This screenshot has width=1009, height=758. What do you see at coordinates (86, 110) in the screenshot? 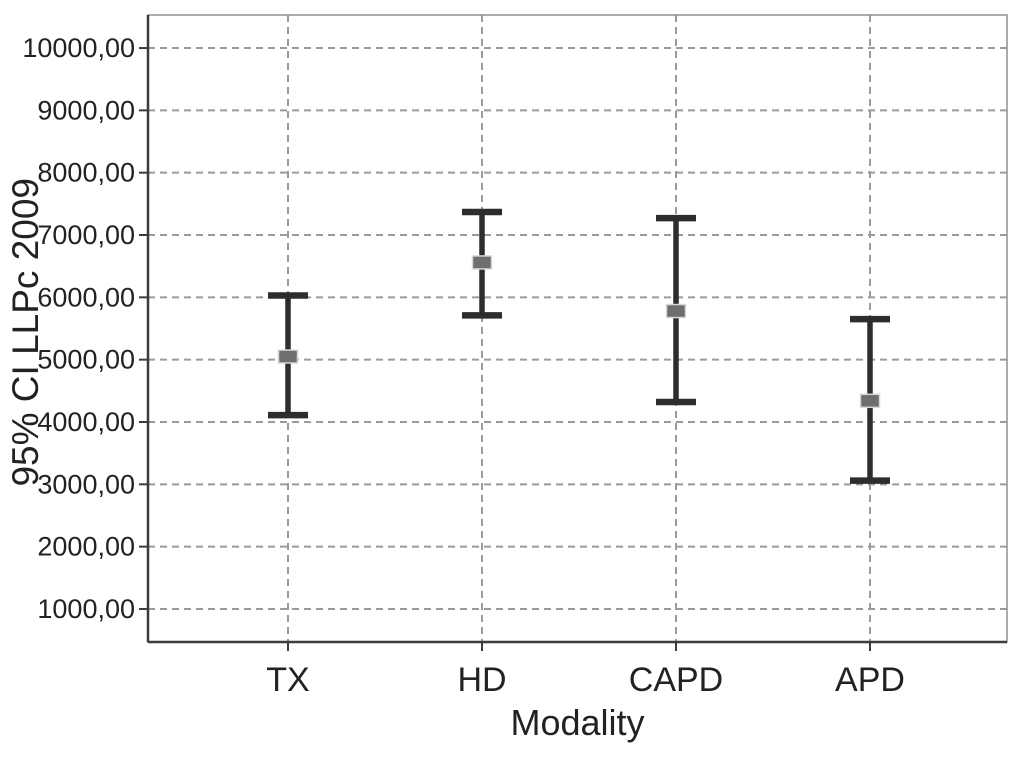
I see `y-tick-label: 9000,00` at bounding box center [86, 110].